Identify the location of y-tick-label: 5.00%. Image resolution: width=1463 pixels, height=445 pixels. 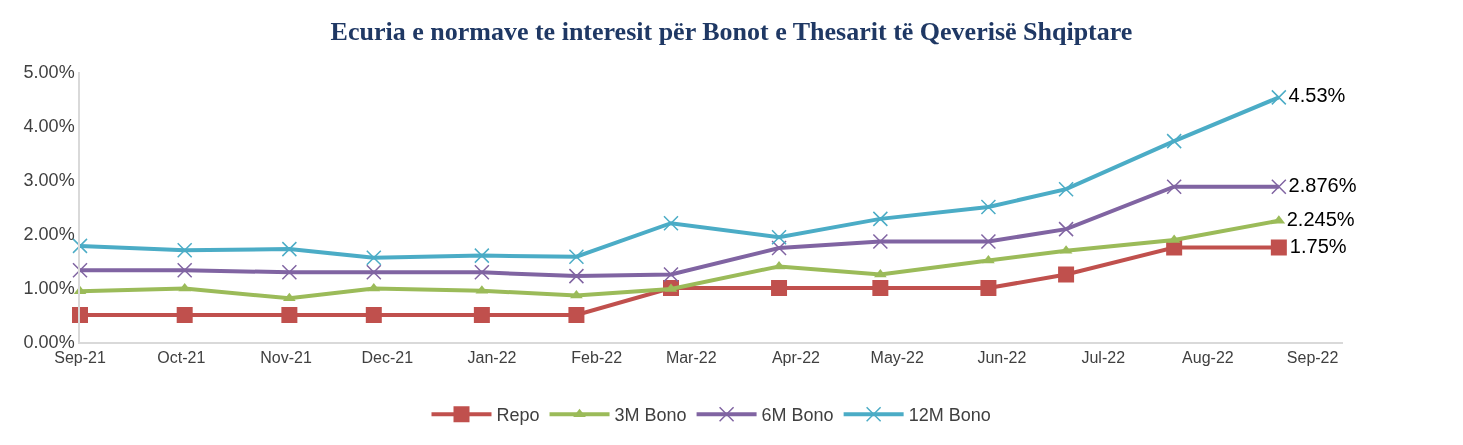
(49, 72).